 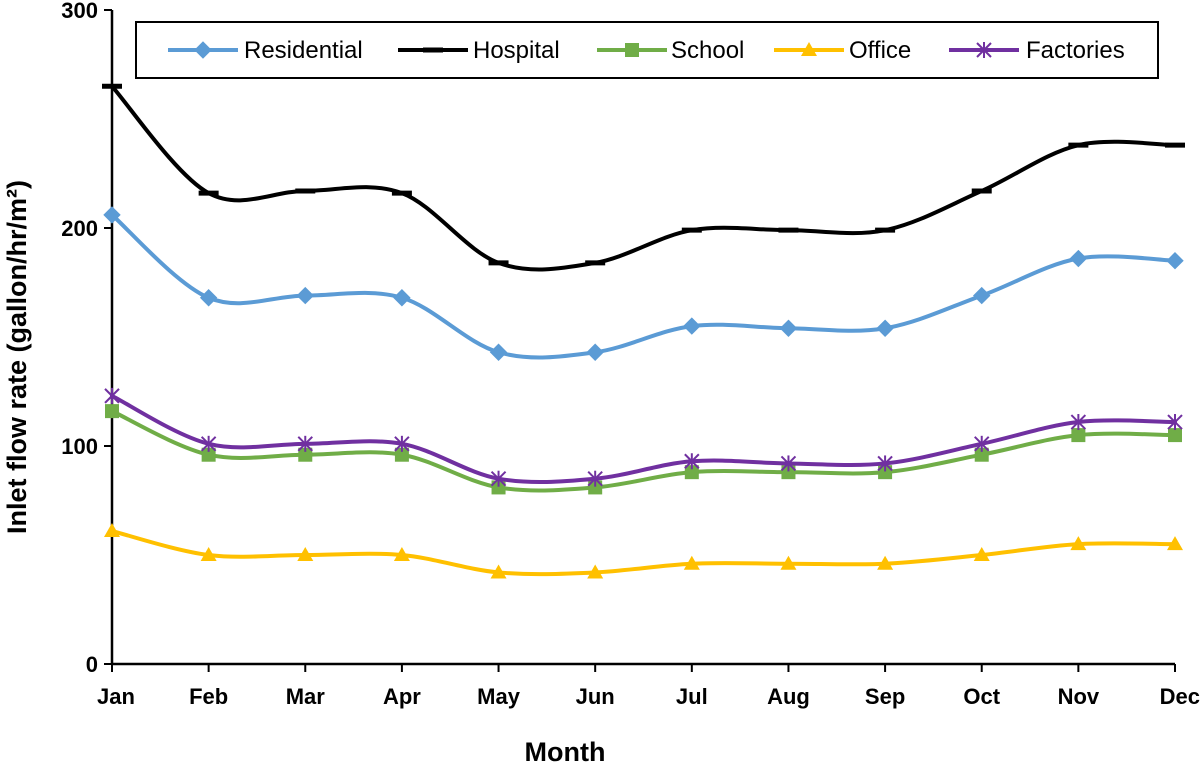 What do you see at coordinates (692, 696) in the screenshot?
I see `x-tick-label: Jul` at bounding box center [692, 696].